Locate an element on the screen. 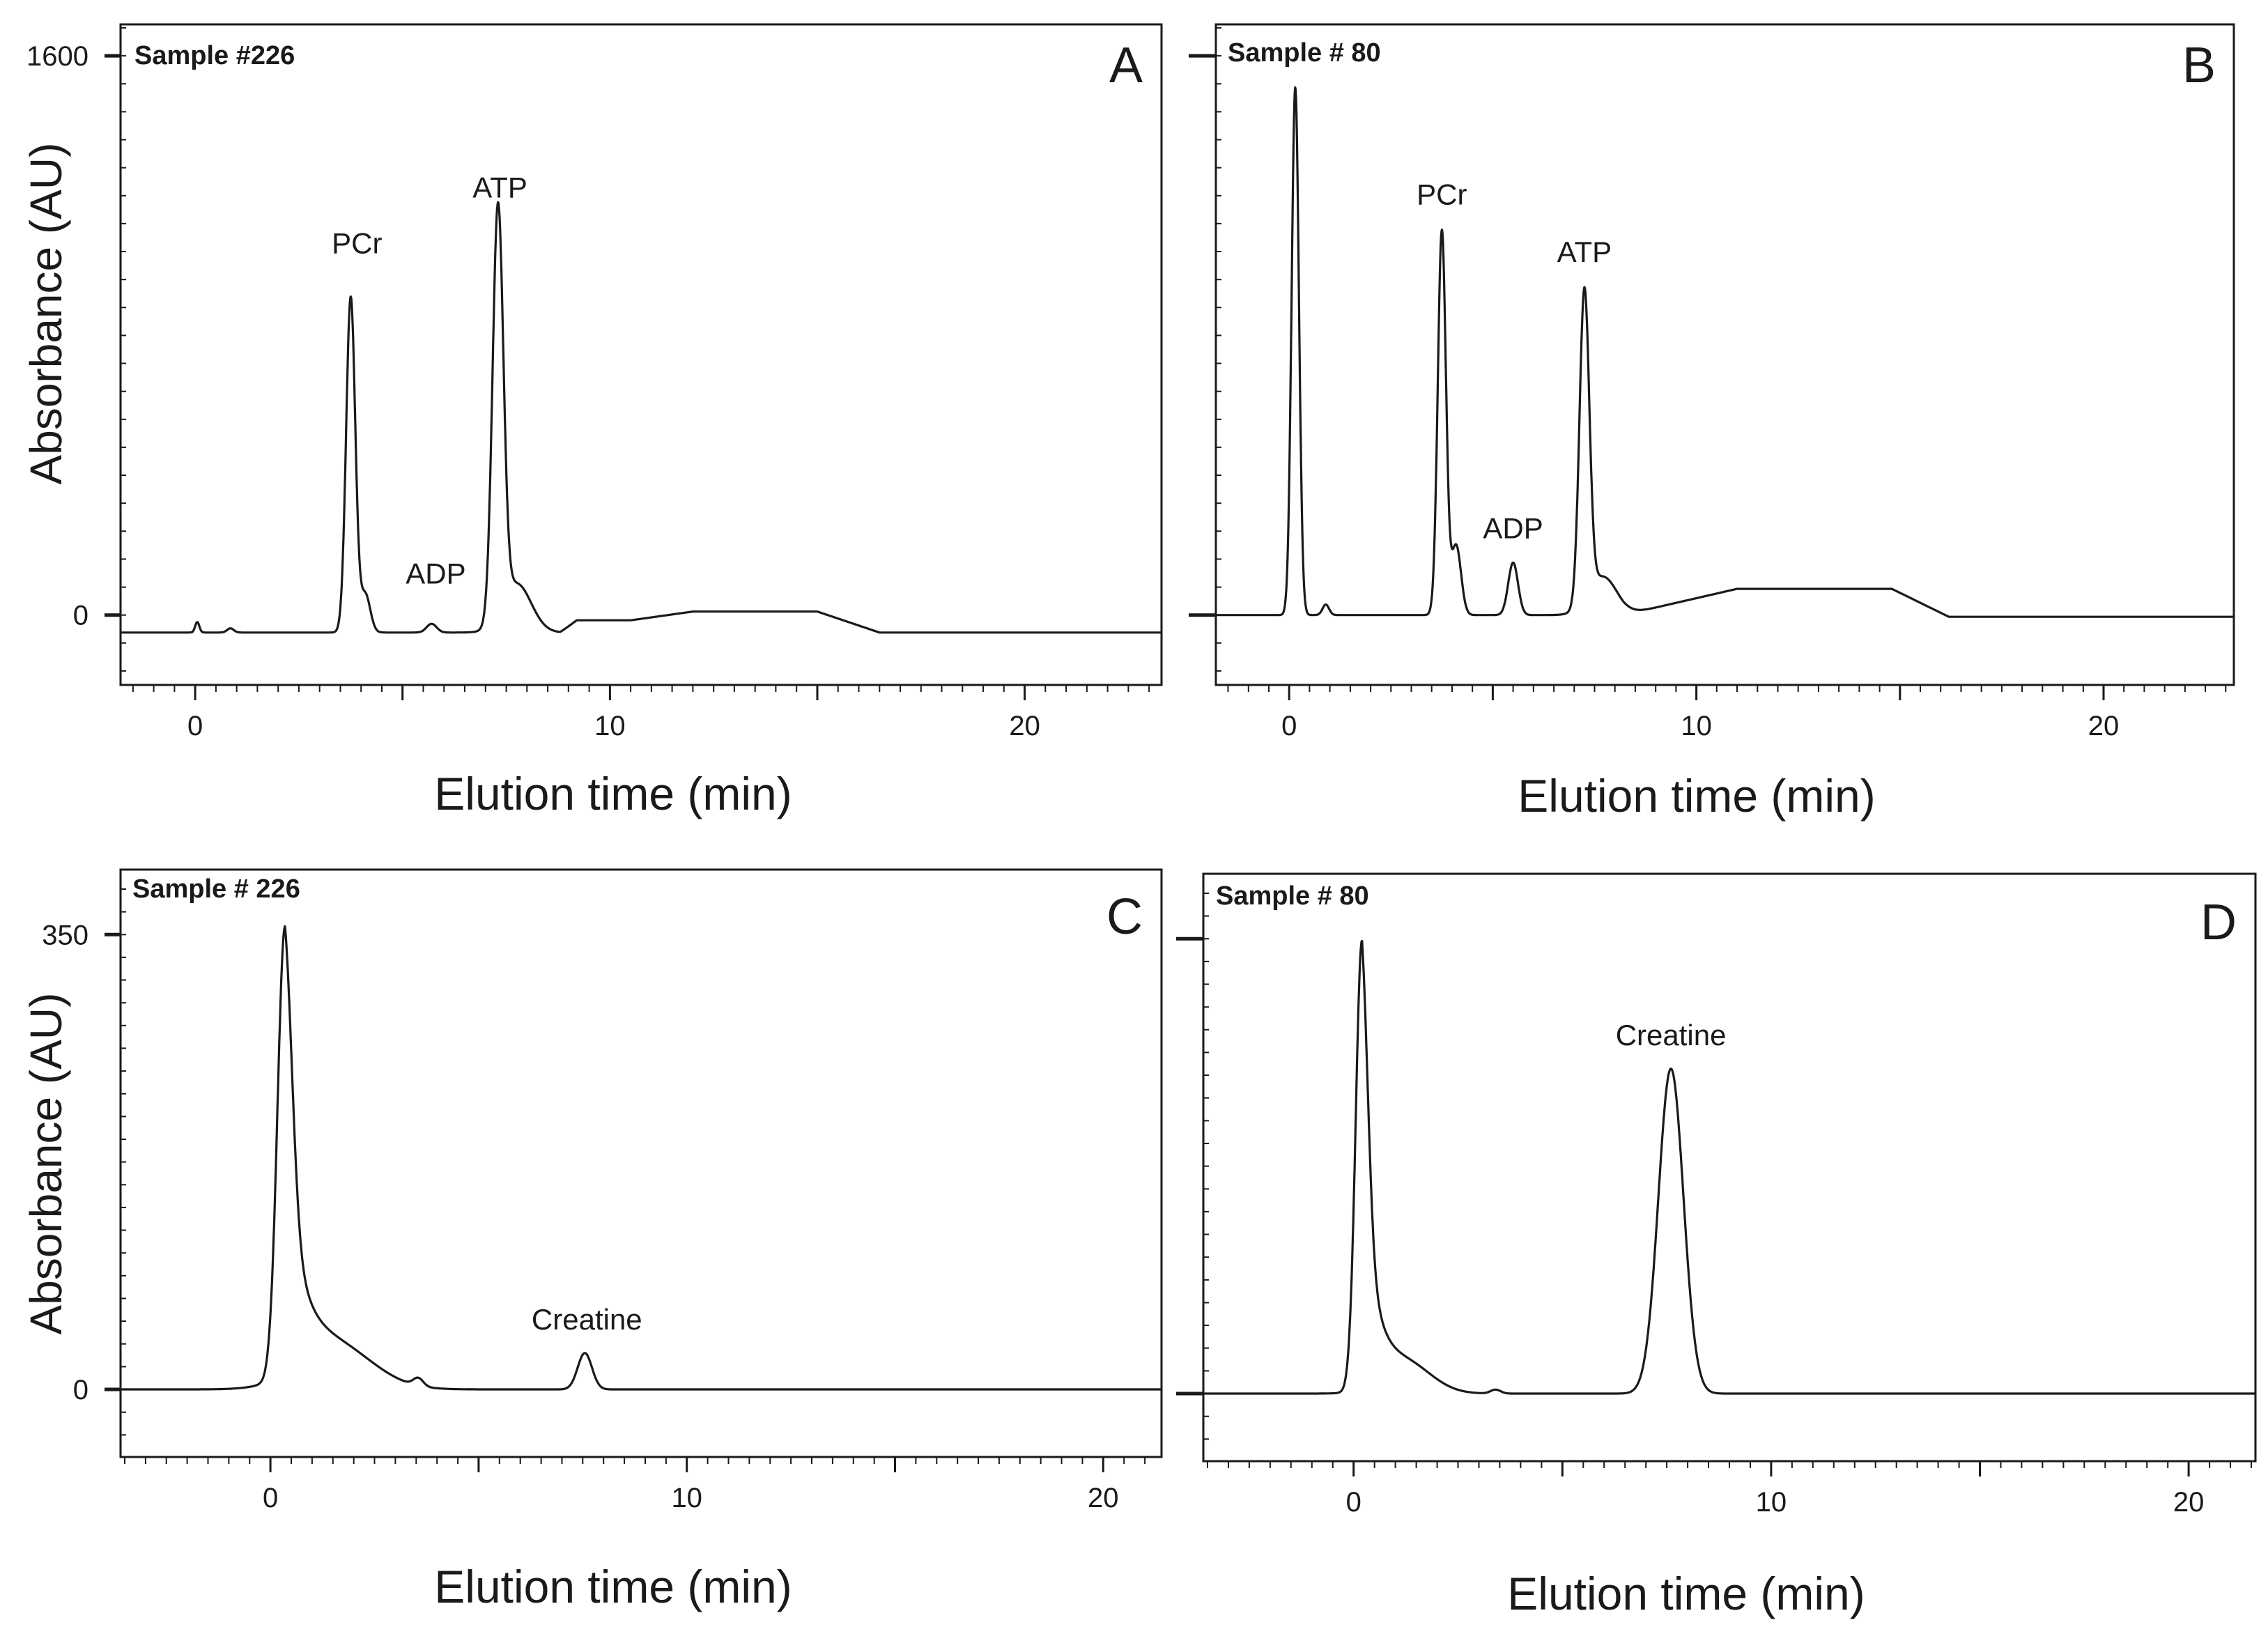 Image resolution: width=2268 pixels, height=1627 pixels. y-tick-label: 350 is located at coordinates (65, 935).